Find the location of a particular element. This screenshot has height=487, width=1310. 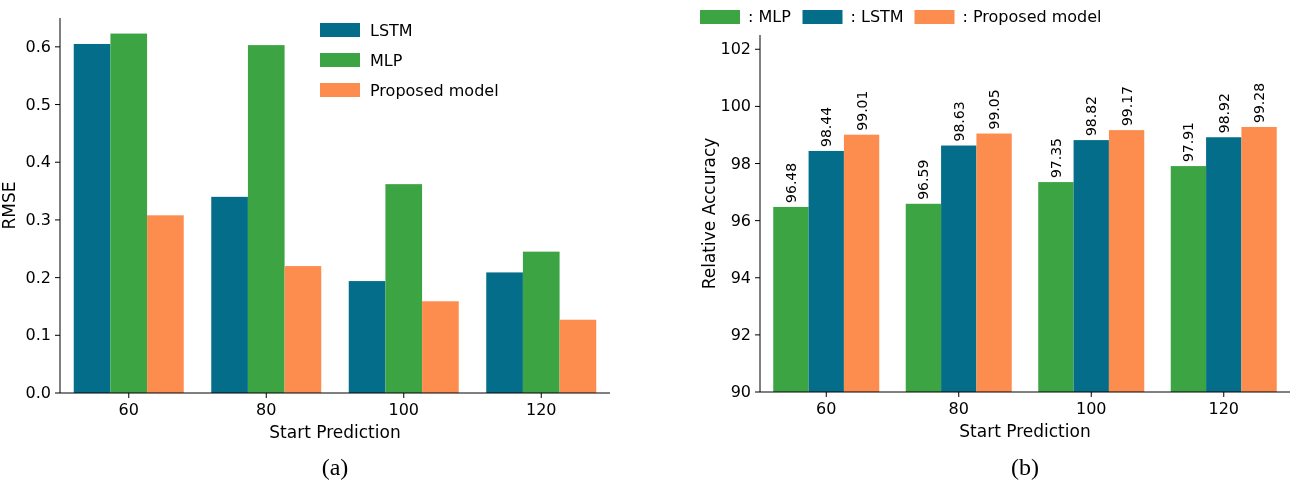

y-tick-label: 94 is located at coordinates (740, 277).